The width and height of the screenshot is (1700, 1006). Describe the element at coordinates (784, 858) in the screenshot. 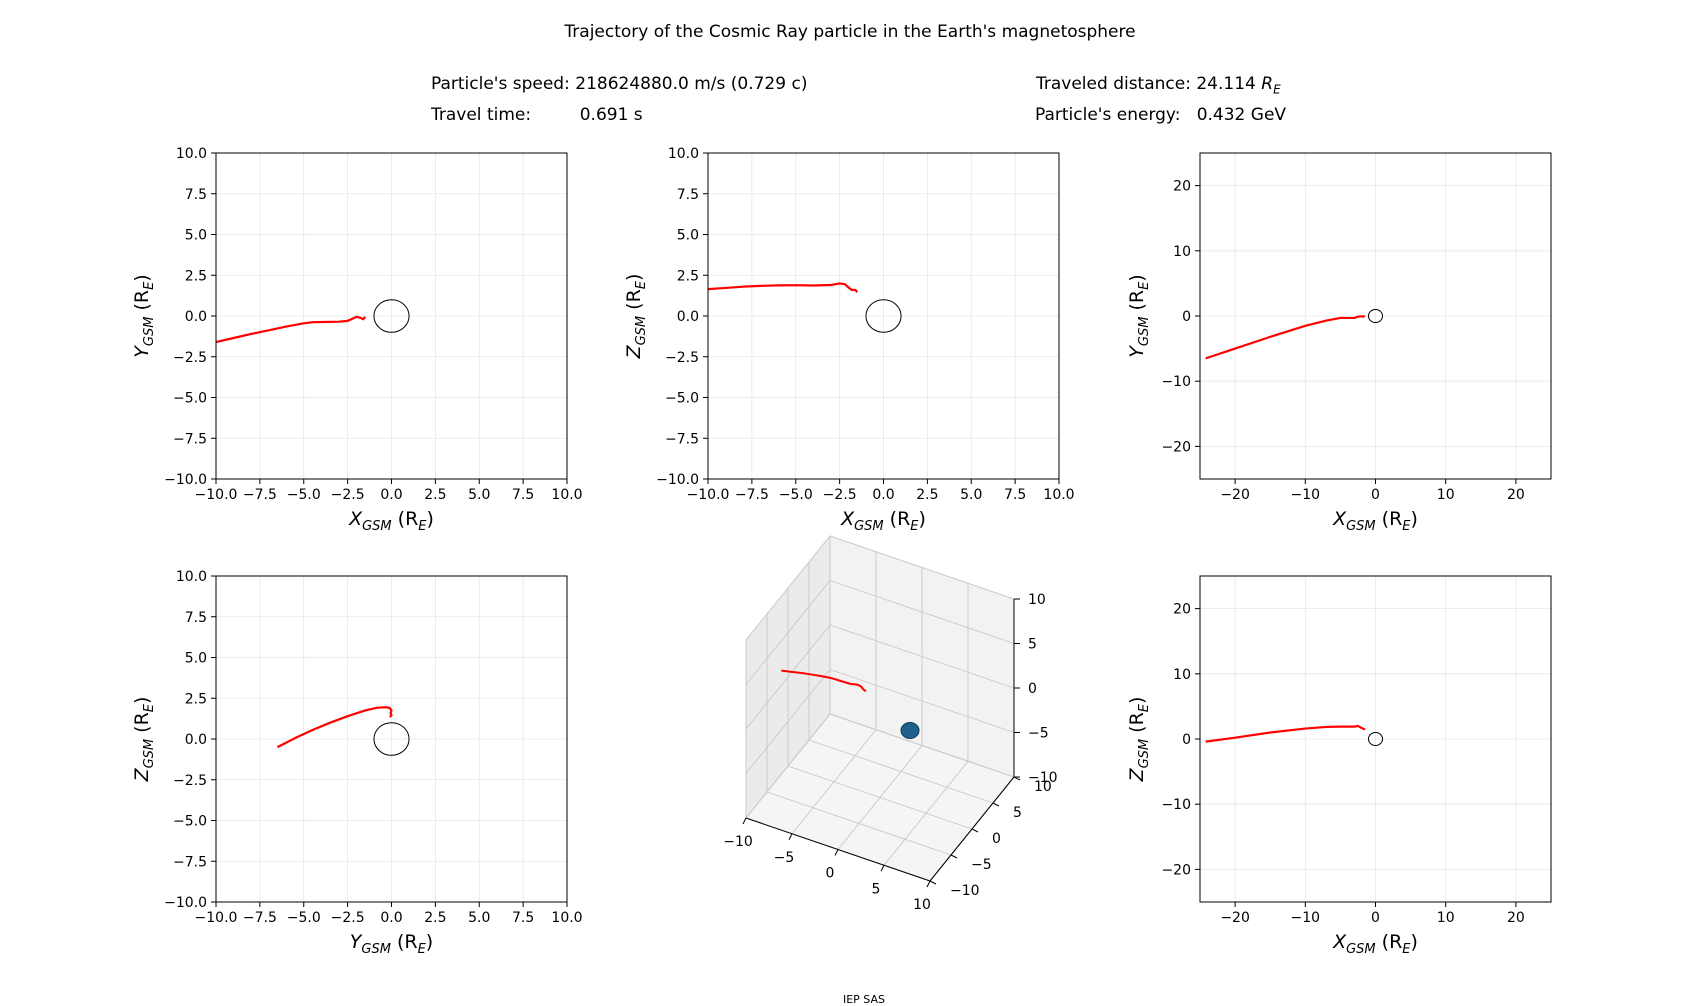

I see `x-tick-label-3d: −5` at that location.